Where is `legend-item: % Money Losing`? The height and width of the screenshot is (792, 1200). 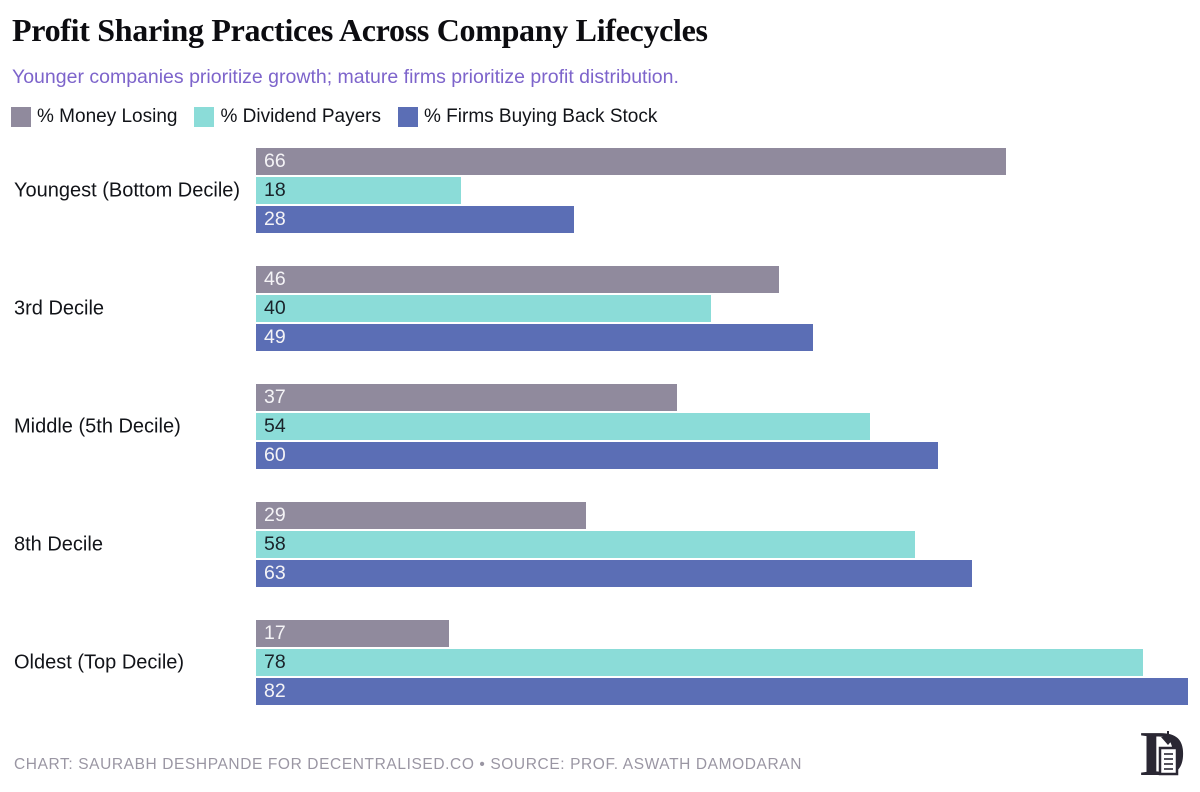
legend-item: % Money Losing is located at coordinates (94, 117).